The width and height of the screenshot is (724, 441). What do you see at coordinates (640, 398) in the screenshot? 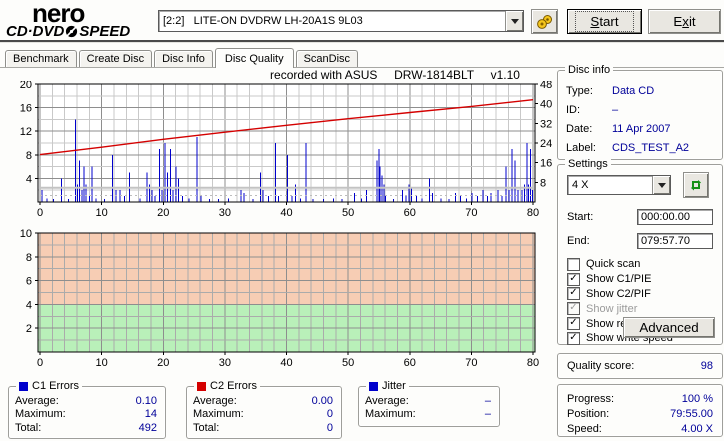
I see `info-row: Progress: 100 %` at bounding box center [640, 398].